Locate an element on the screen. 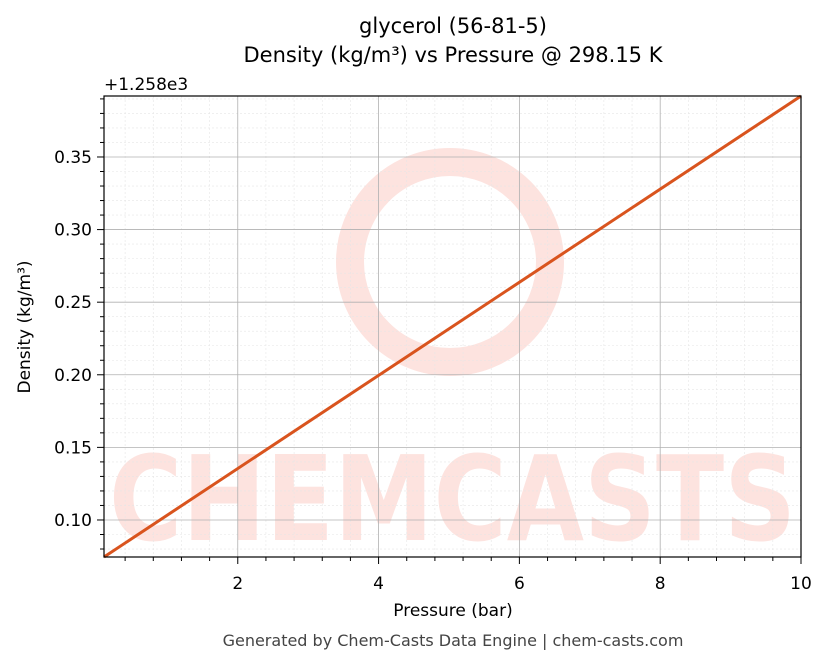 This screenshot has height=670, width=830. y-tick-label: 0.15 is located at coordinates (73, 448).